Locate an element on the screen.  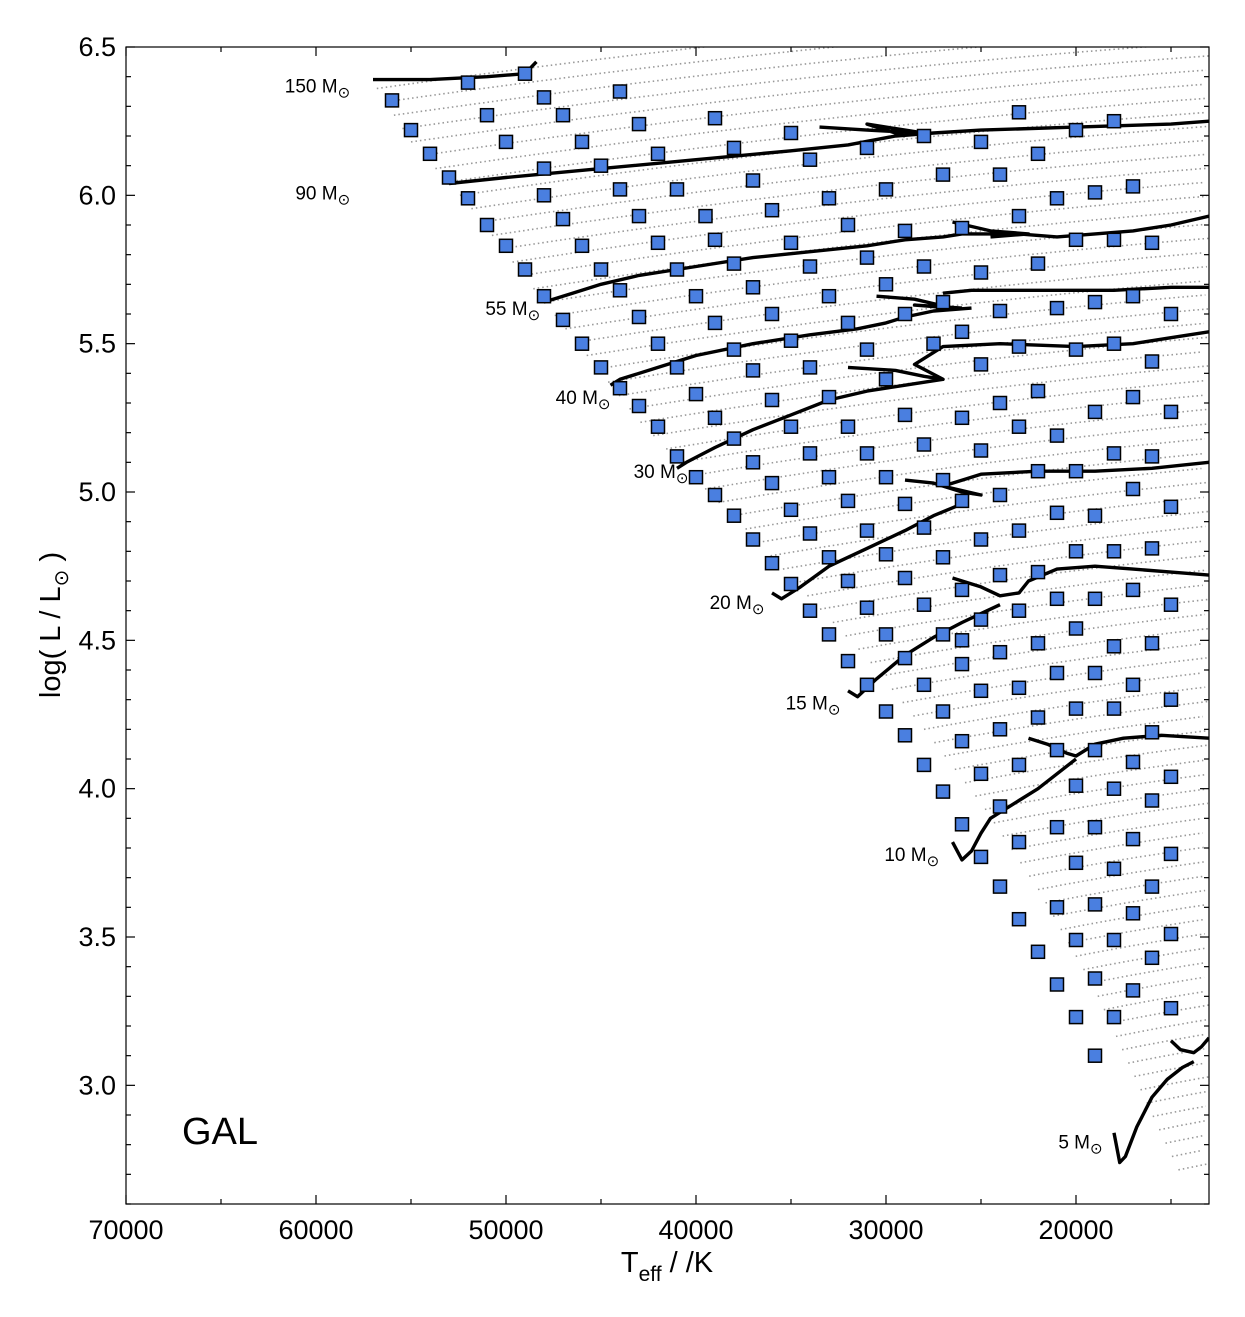
panel-label: GAL is located at coordinates (220, 1132).